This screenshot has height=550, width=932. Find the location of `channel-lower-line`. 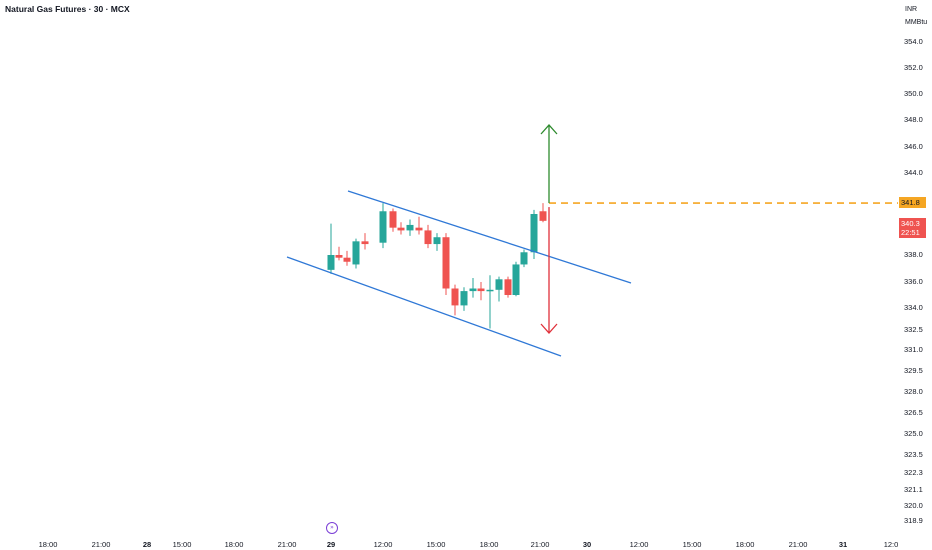

channel-lower-line is located at coordinates (424, 306).